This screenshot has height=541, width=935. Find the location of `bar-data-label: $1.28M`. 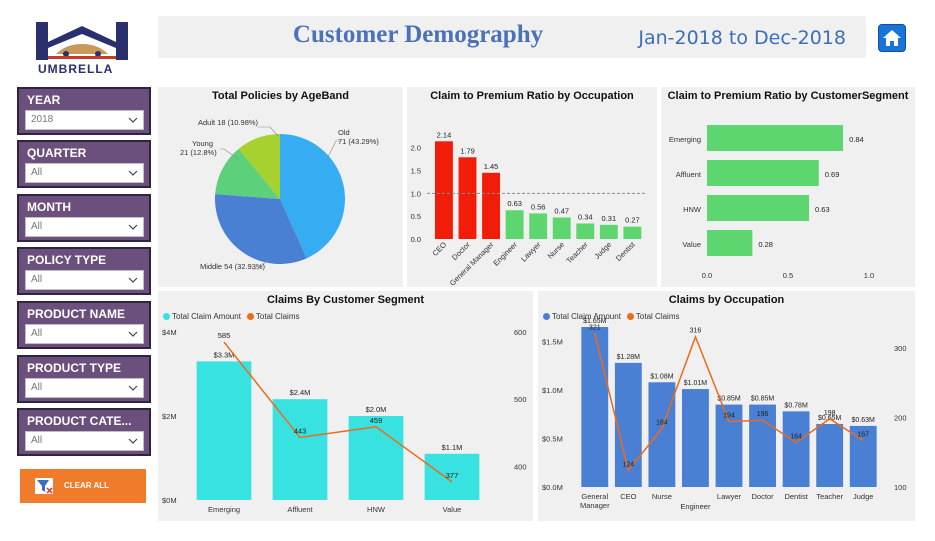

bar-data-label: $1.28M is located at coordinates (629, 357).